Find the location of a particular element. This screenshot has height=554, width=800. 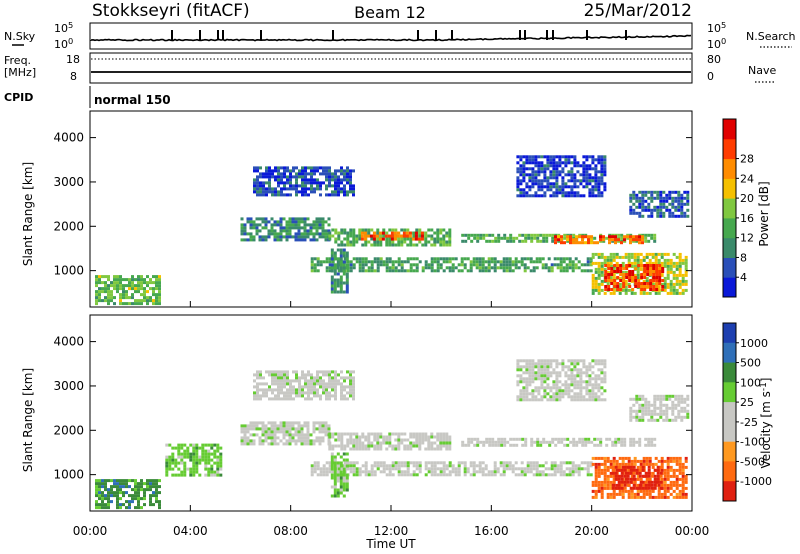

x-tick-label: 20:00 is located at coordinates (591, 531).